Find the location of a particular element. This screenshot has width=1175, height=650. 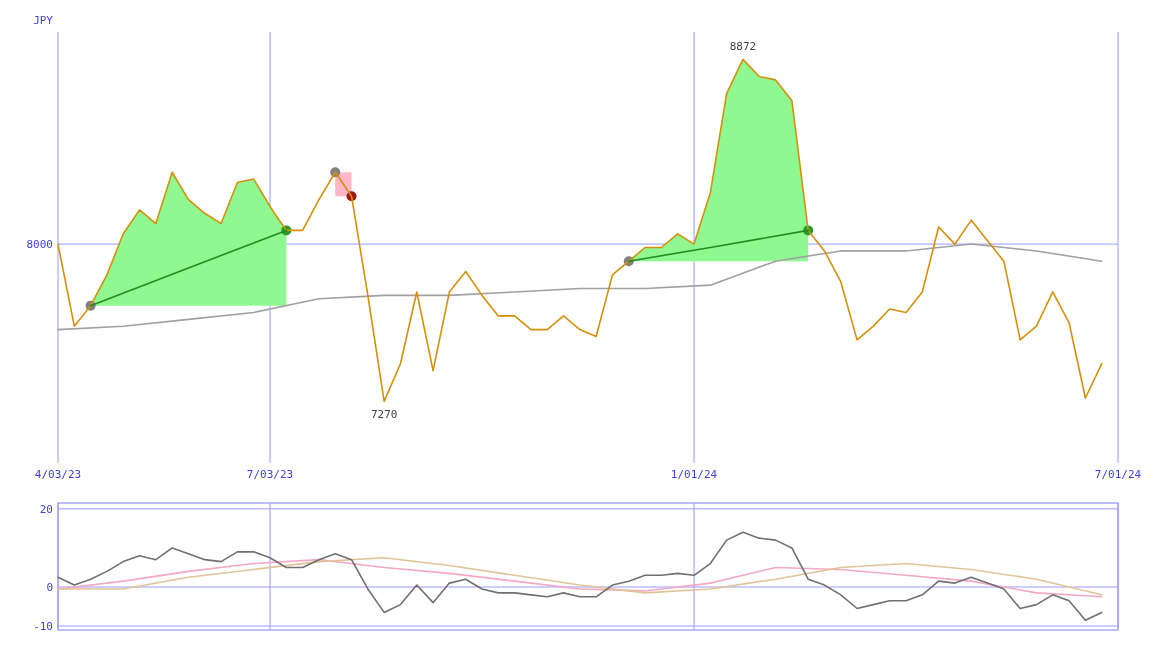

text: 8000 is located at coordinates (39, 244).